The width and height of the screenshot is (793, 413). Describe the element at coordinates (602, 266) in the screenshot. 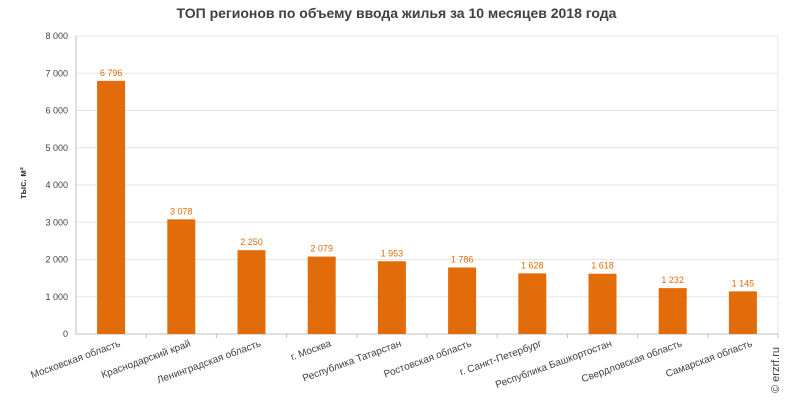

I see `data-label: 1 618` at that location.